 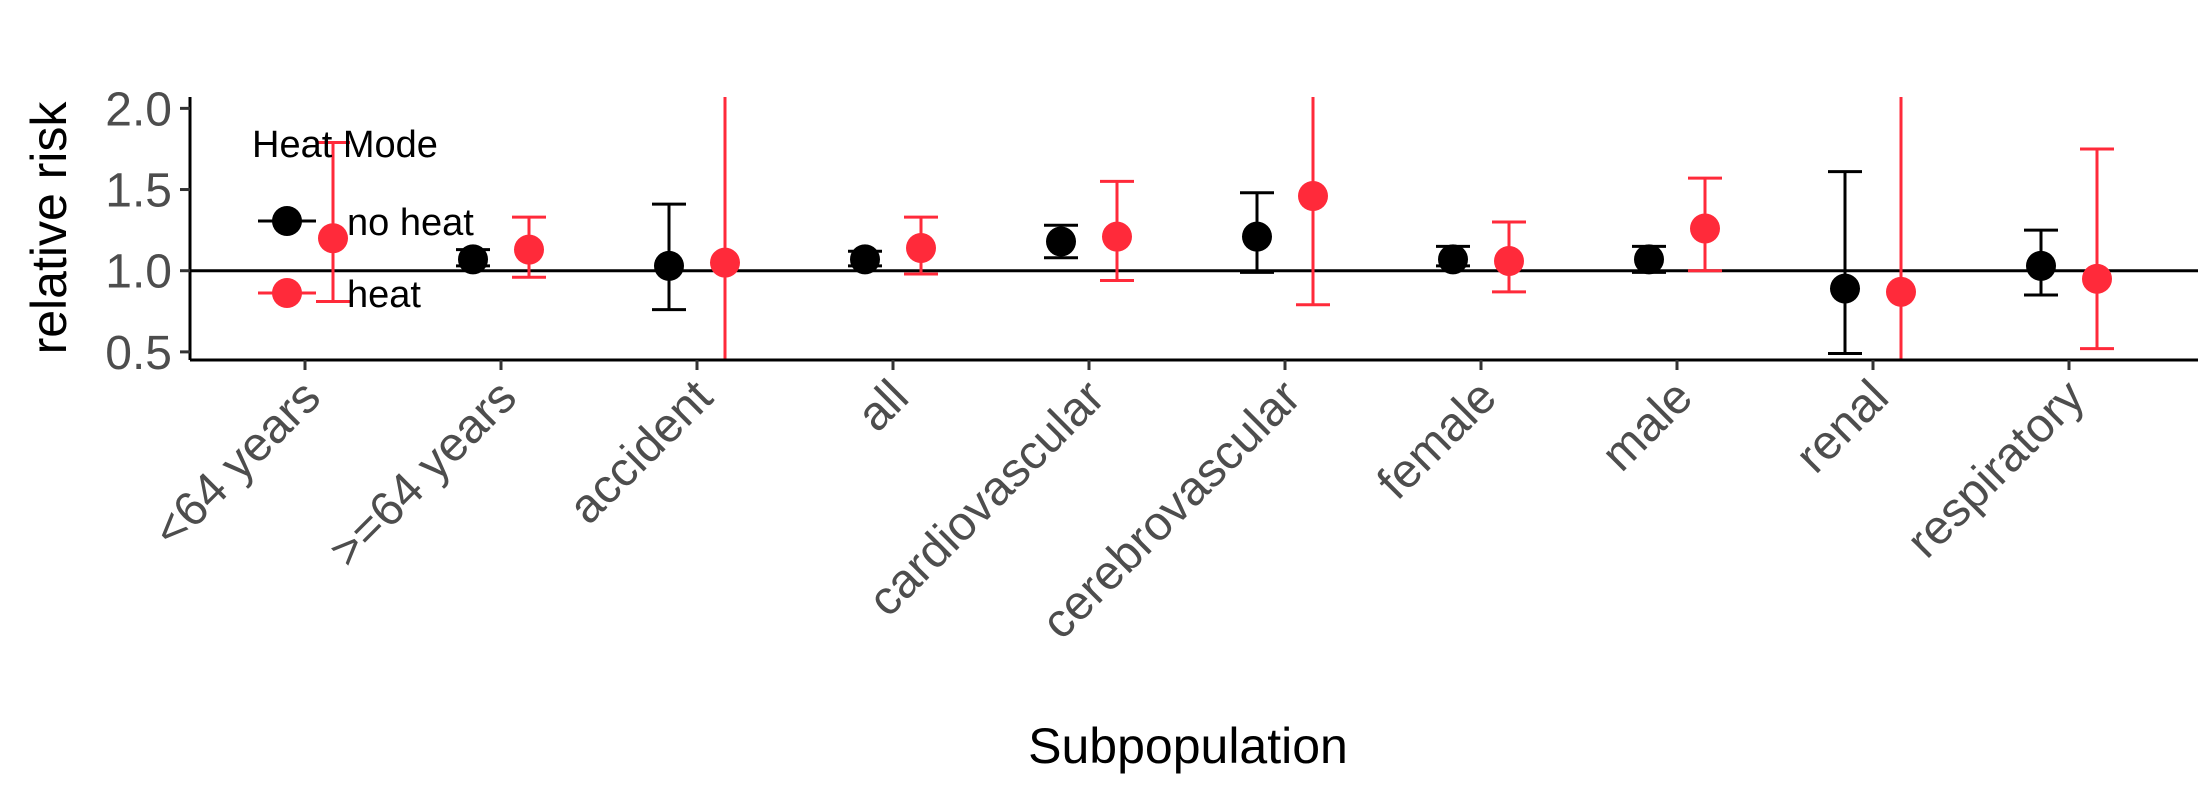 I want to click on x-tick-label: accident, so click(x=641, y=452).